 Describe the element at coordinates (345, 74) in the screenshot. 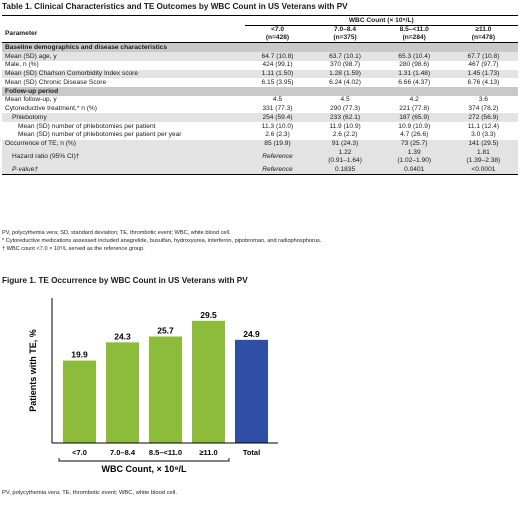

I see `cell: 1.28 (1.59)` at that location.